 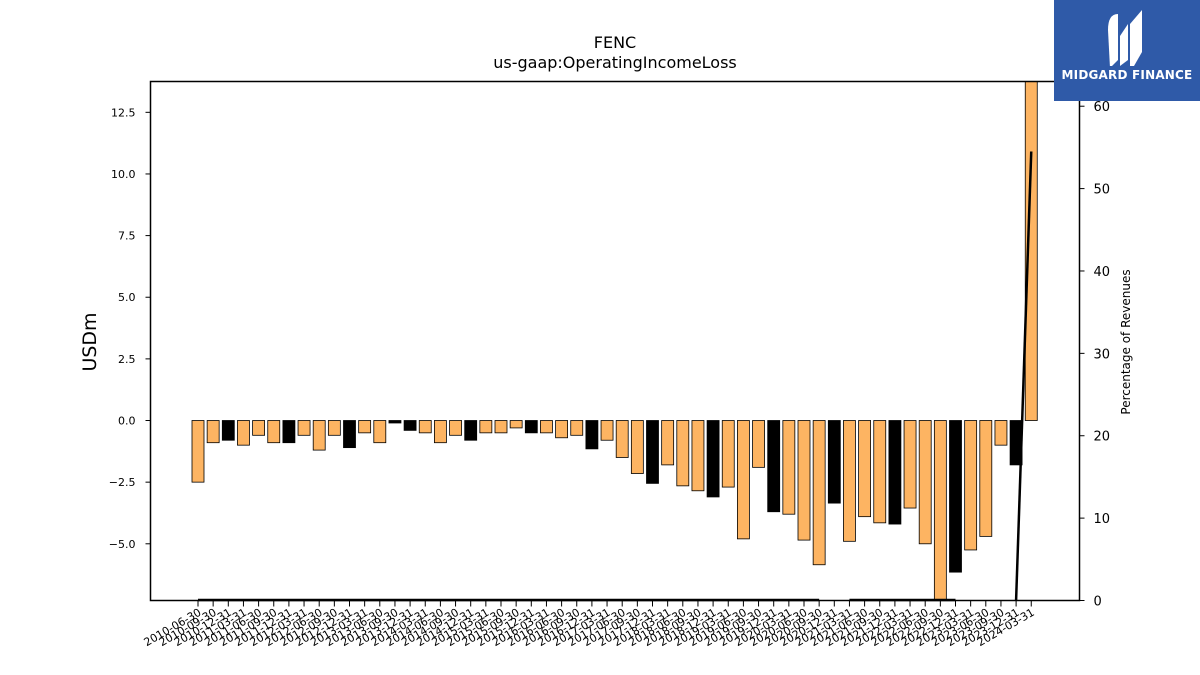 What do you see at coordinates (1102, 272) in the screenshot?
I see `y2-tick-label: 40` at bounding box center [1102, 272].